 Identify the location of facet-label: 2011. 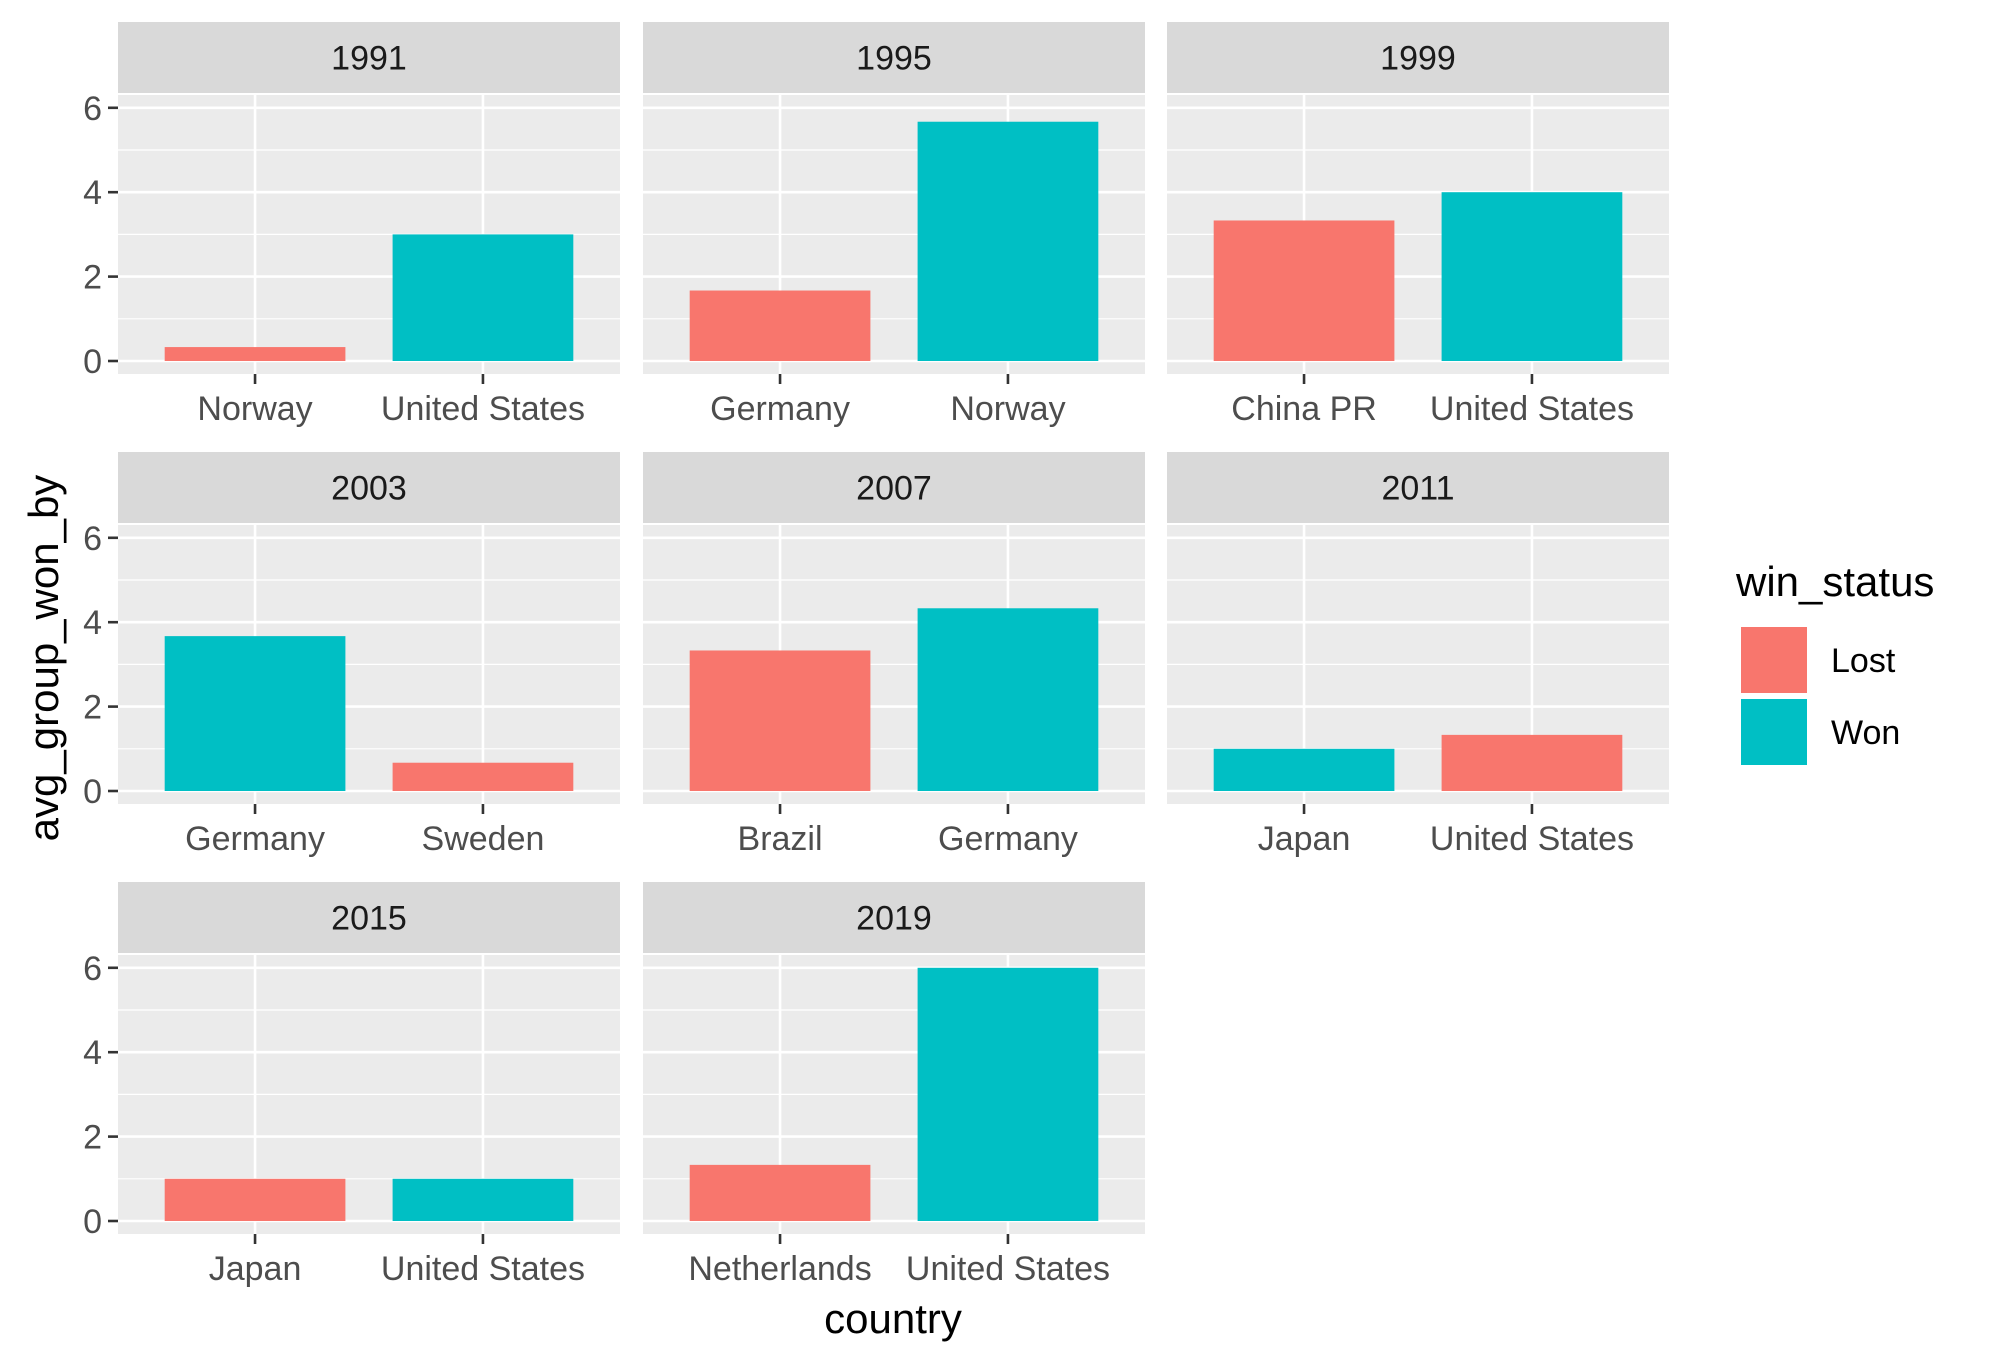
(1417, 489).